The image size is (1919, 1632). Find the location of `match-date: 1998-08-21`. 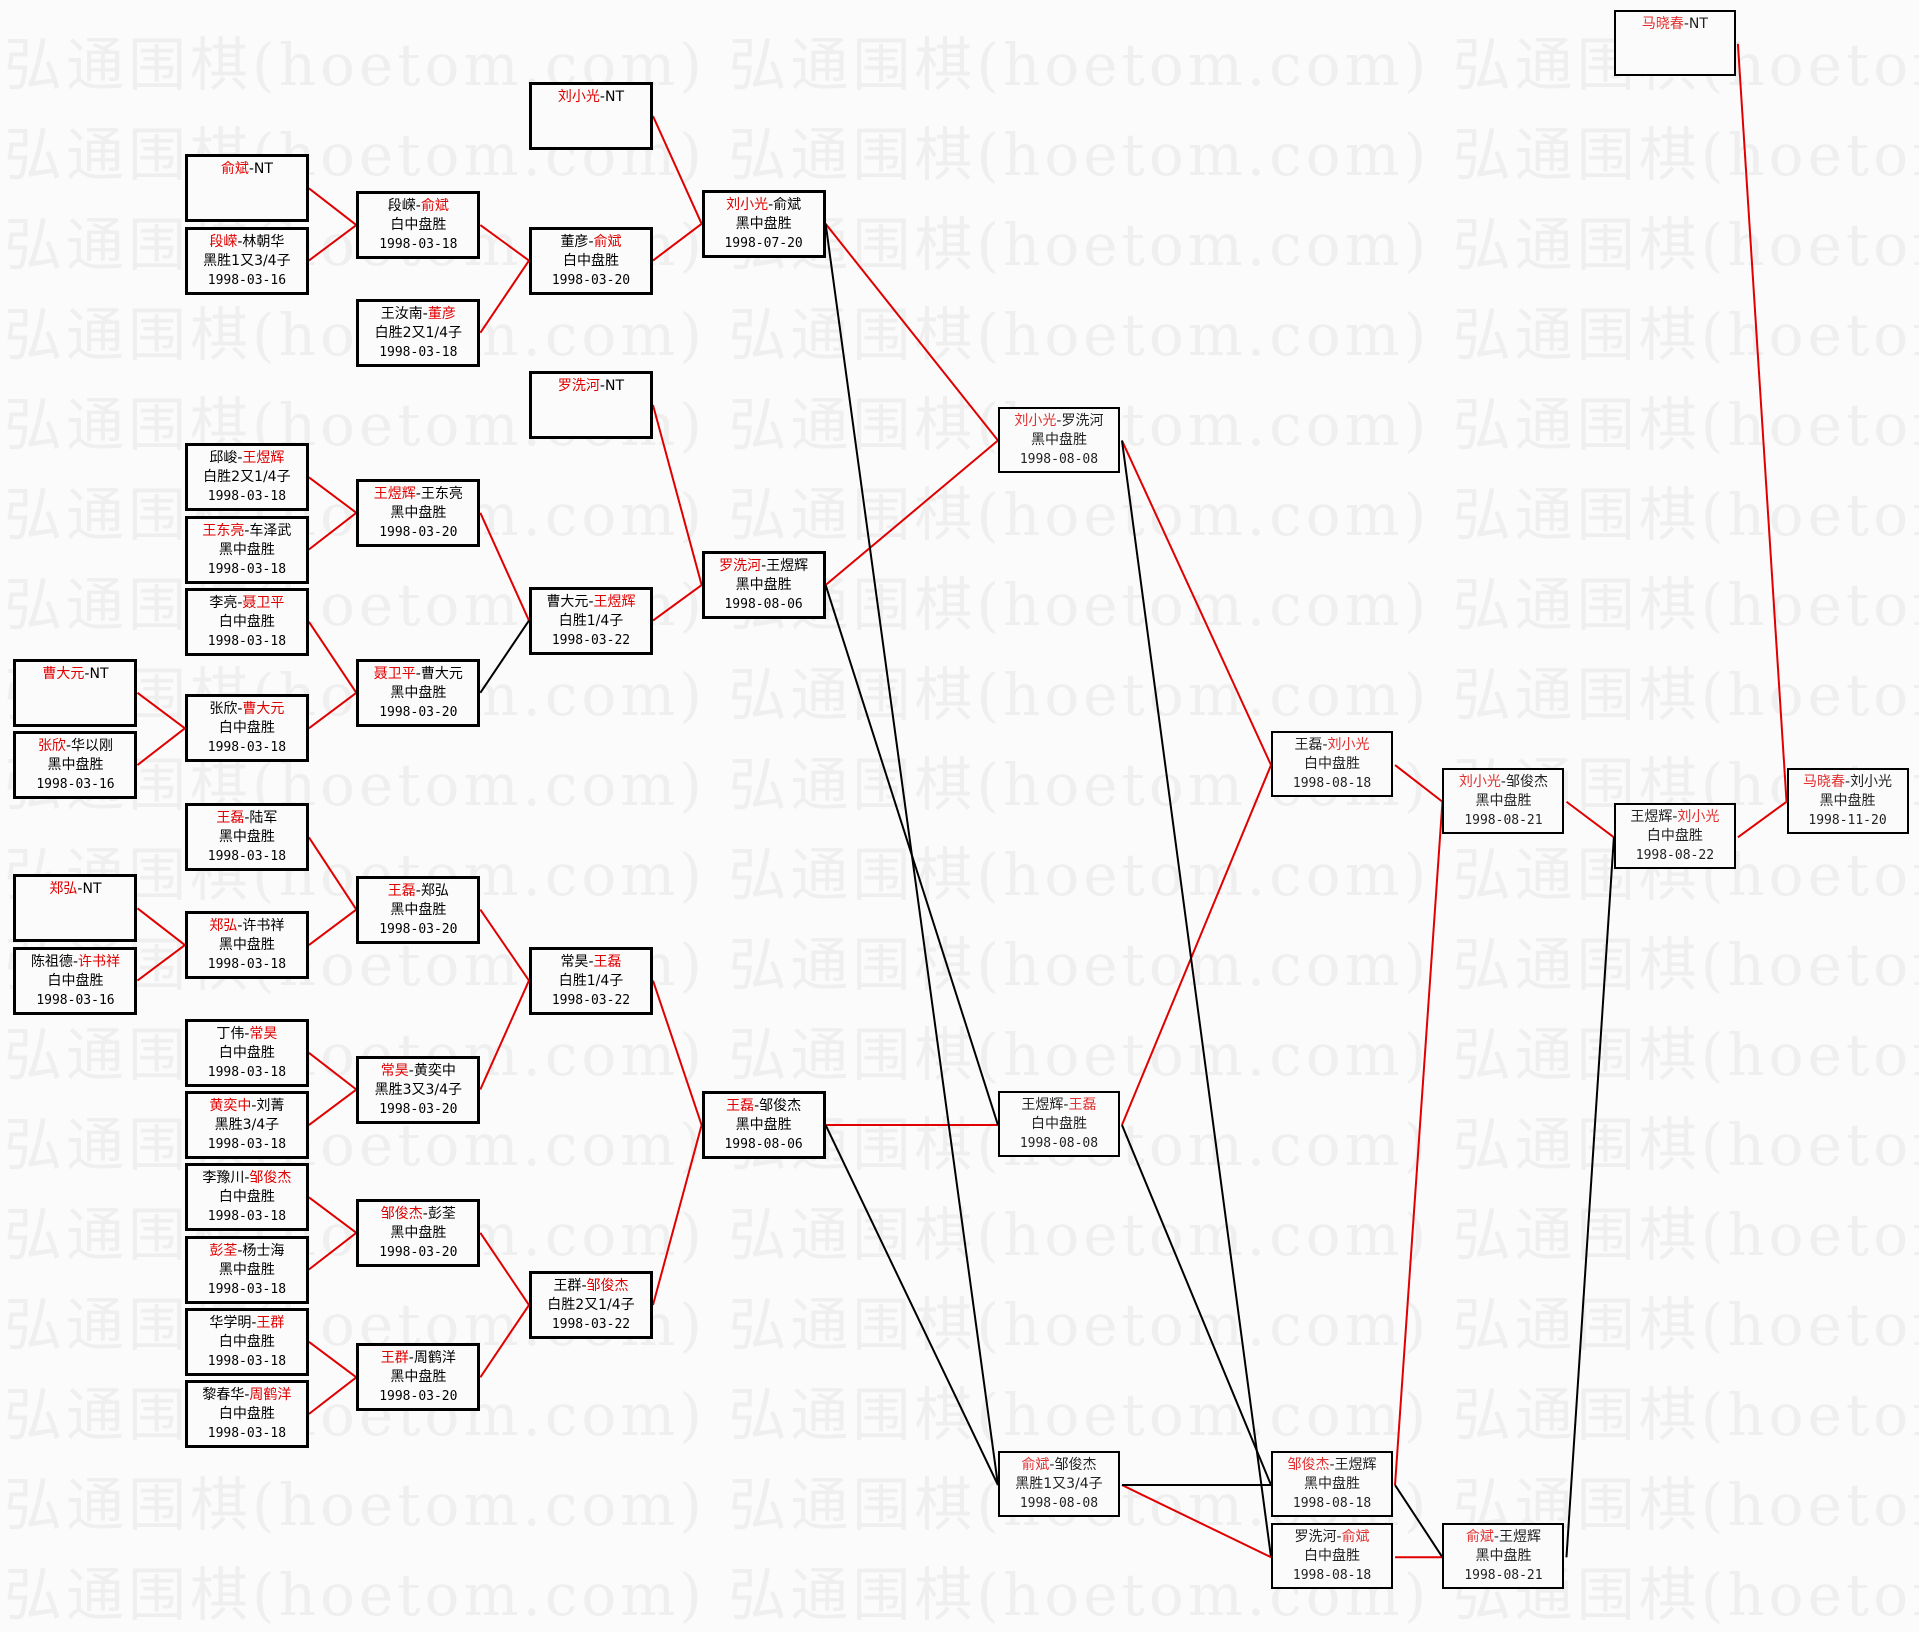

match-date: 1998-08-21 is located at coordinates (1503, 1576).